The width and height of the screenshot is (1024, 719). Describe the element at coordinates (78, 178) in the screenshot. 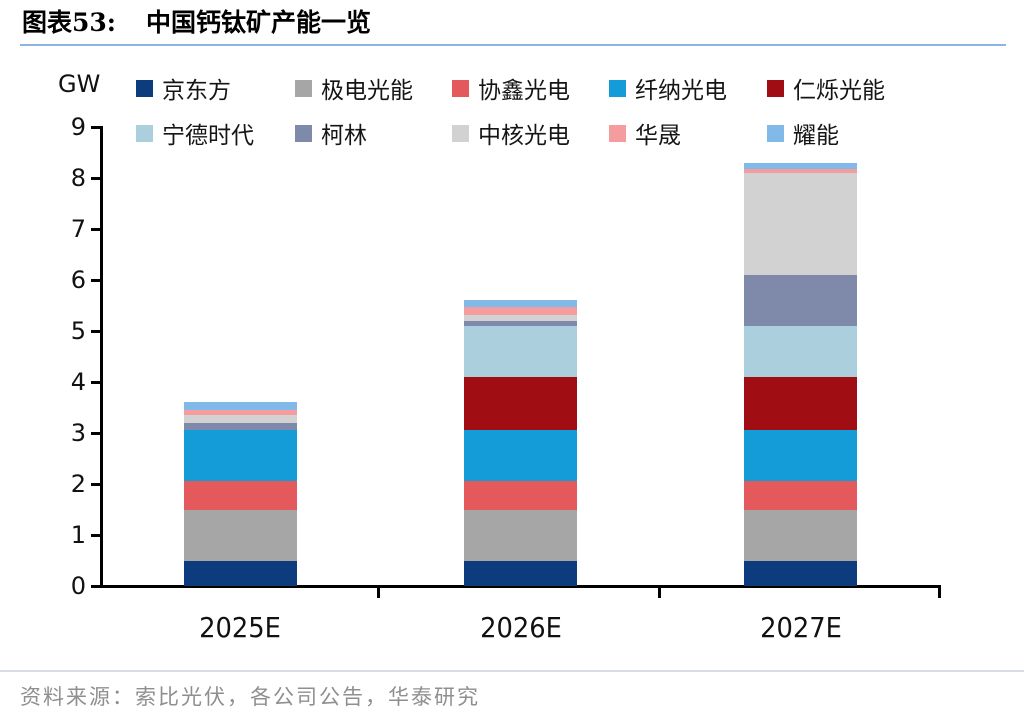

I see `y-tick-label: 8` at that location.